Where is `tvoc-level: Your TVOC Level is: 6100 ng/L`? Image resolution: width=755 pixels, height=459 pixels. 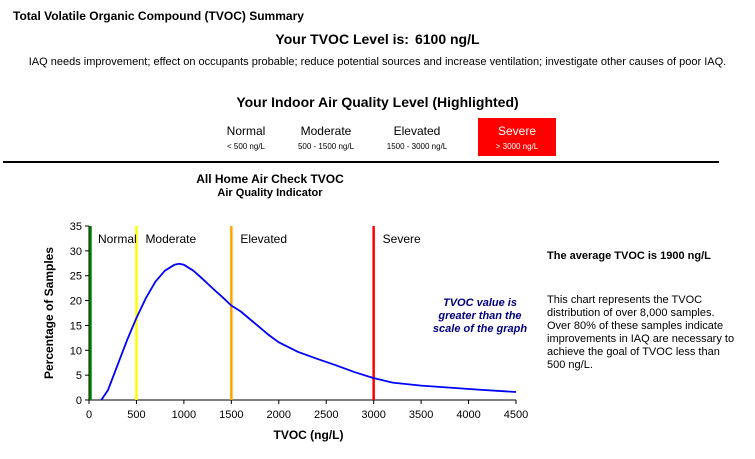
tvoc-level: Your TVOC Level is: 6100 ng/L is located at coordinates (377, 39).